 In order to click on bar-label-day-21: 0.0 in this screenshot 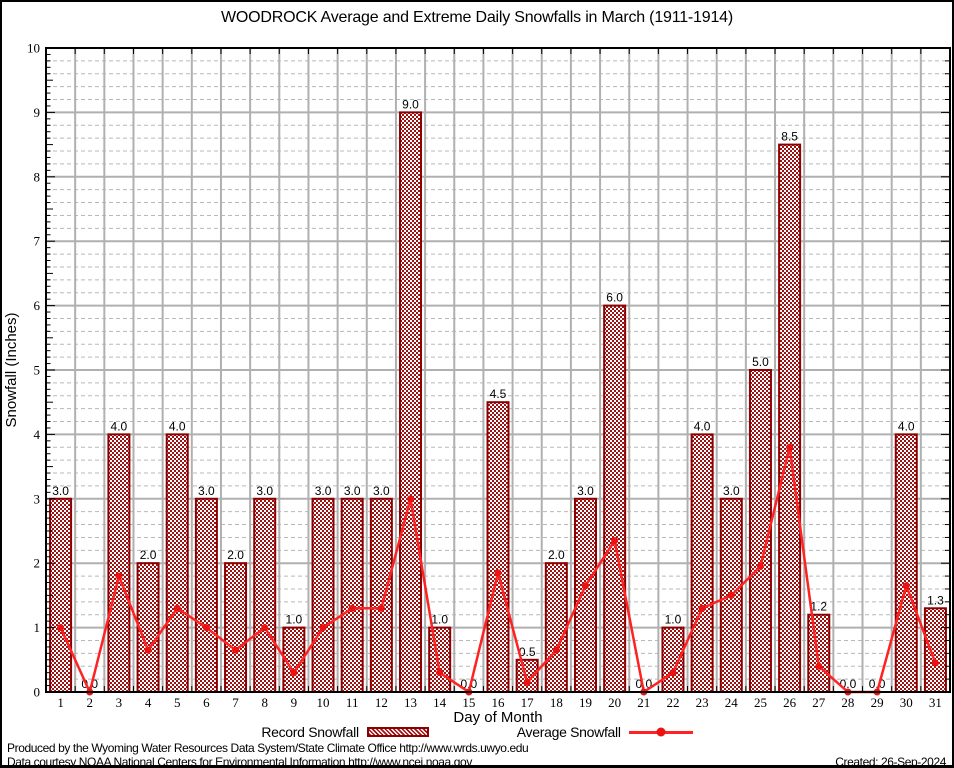, I will do `click(643, 684)`.